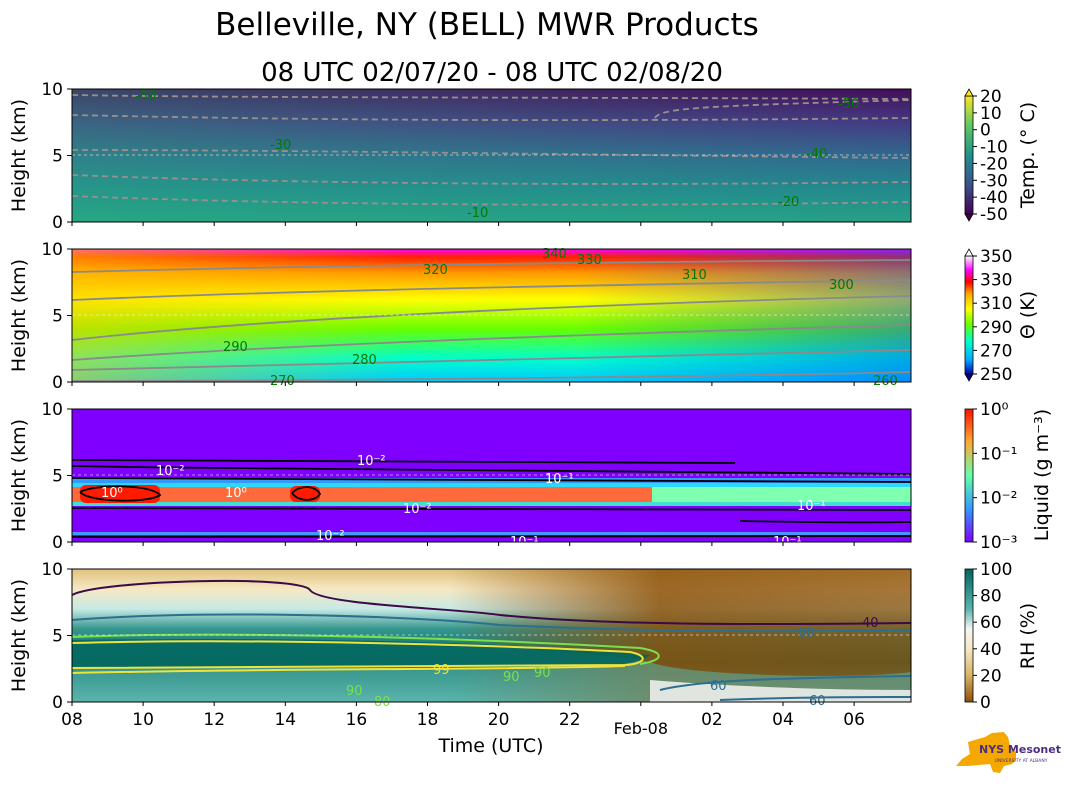 The width and height of the screenshot is (1066, 806). I want to click on contour-label: -30, so click(280, 145).